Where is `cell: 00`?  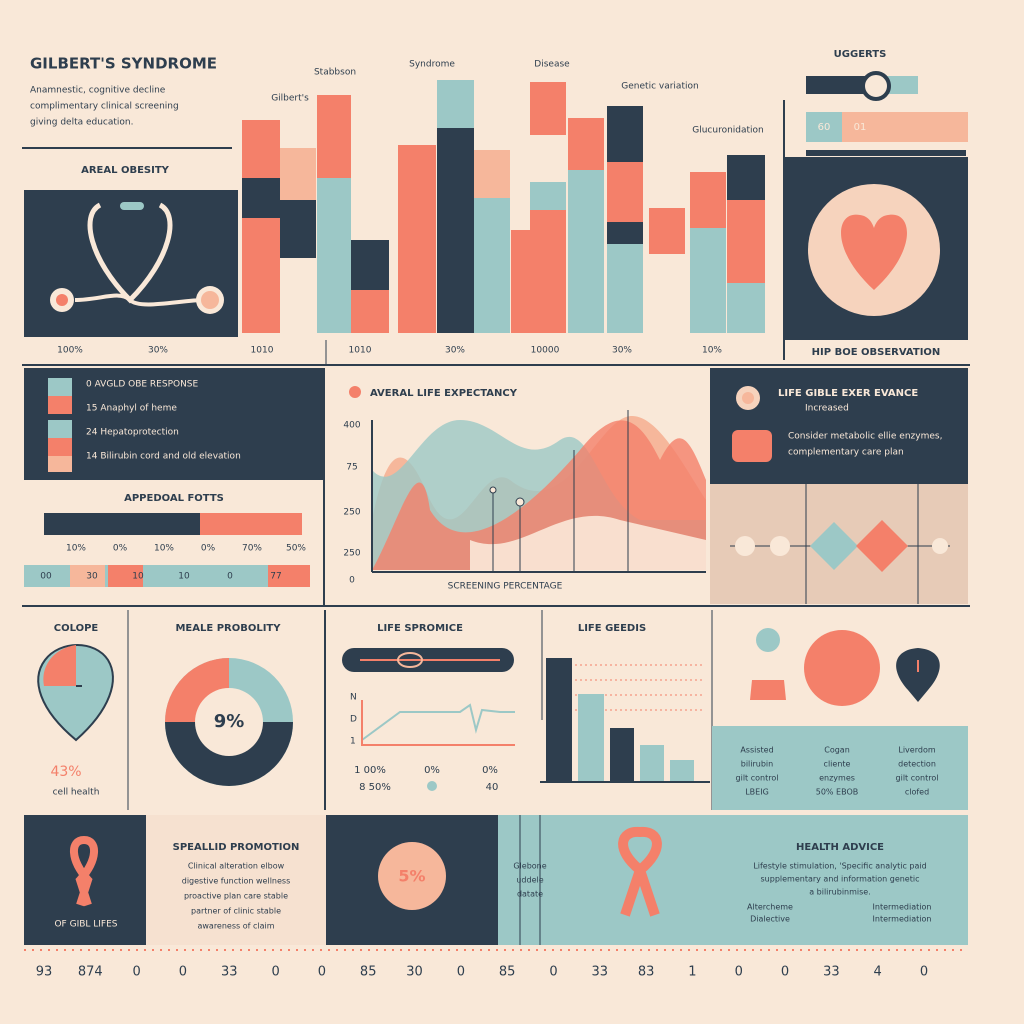 cell: 00 is located at coordinates (46, 577).